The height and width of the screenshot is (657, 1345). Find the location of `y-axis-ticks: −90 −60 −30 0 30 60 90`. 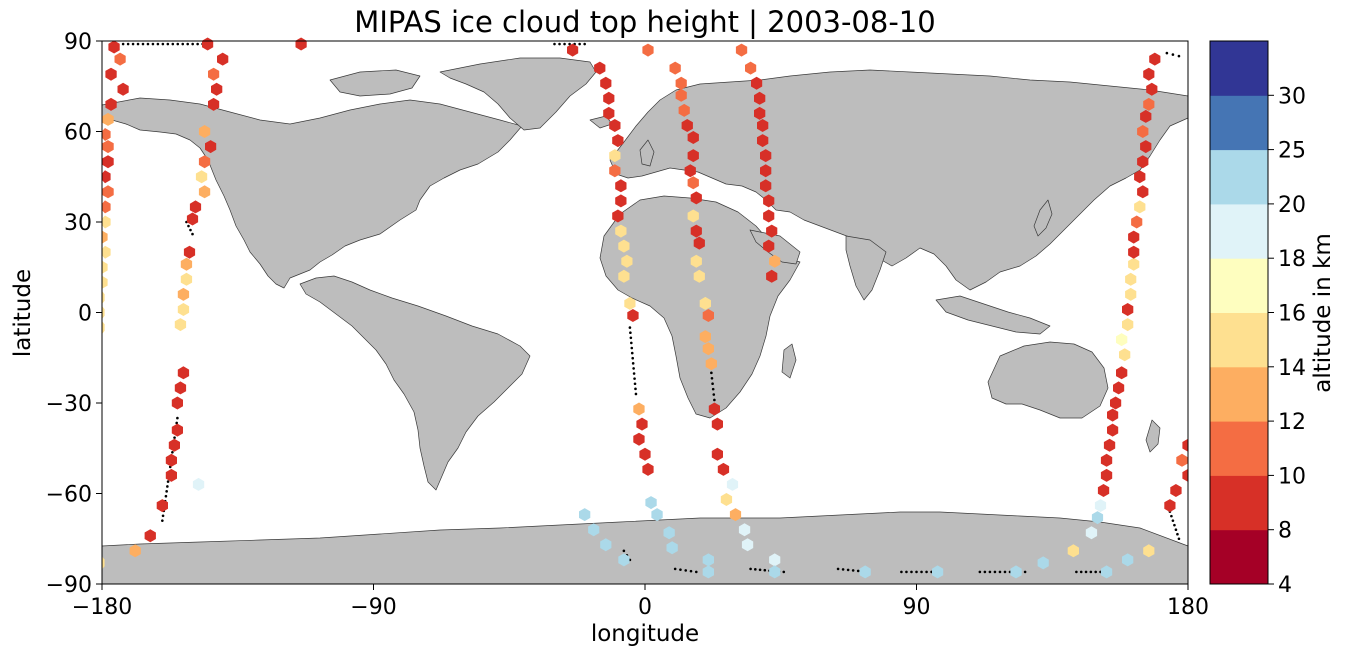

y-axis-ticks: −90 −60 −30 0 30 60 90 is located at coordinates (74, 314).